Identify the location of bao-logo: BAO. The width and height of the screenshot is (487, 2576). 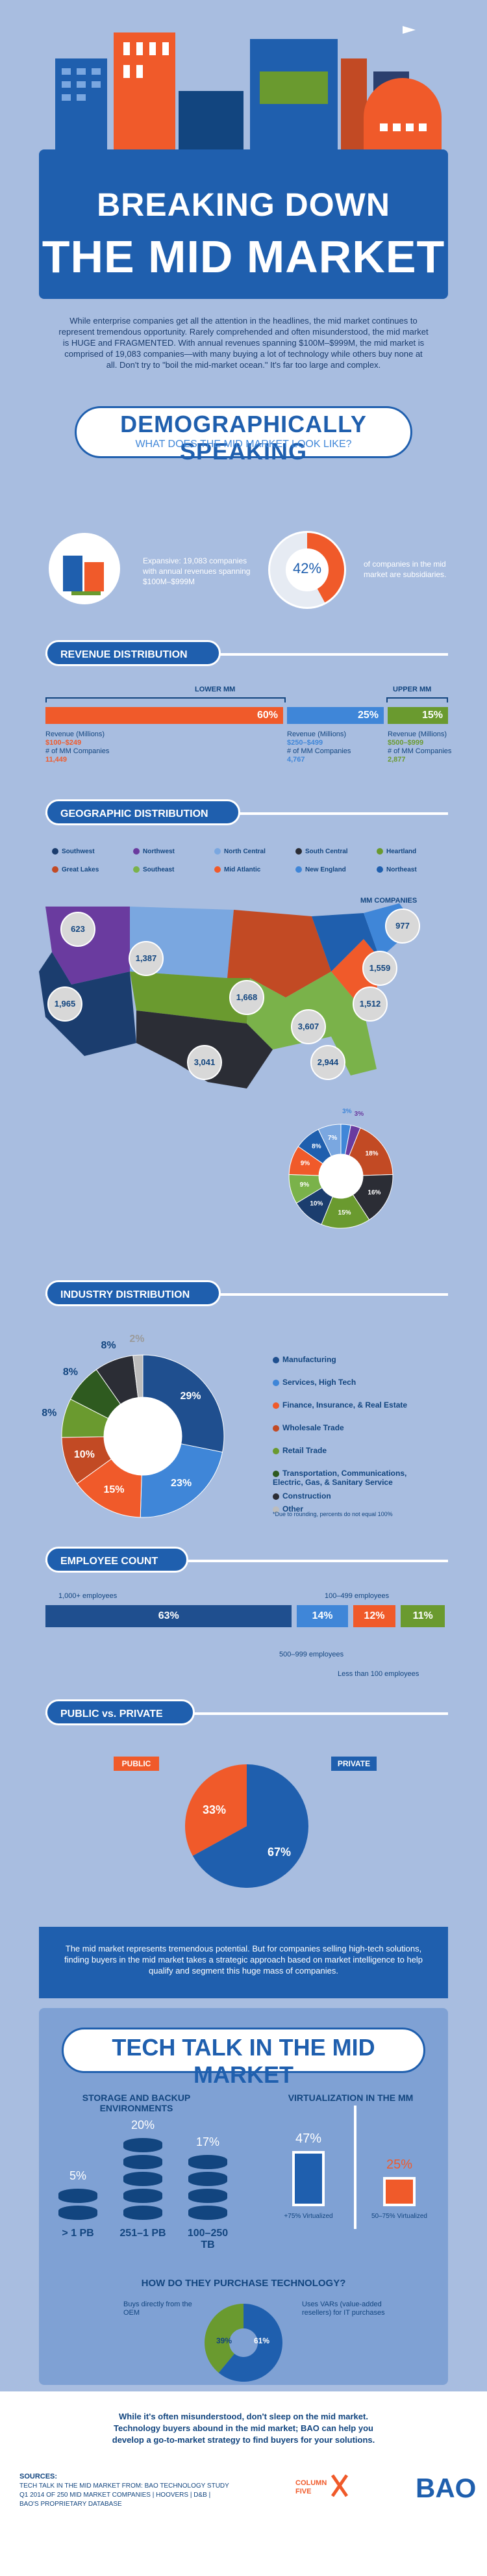
(446, 2488).